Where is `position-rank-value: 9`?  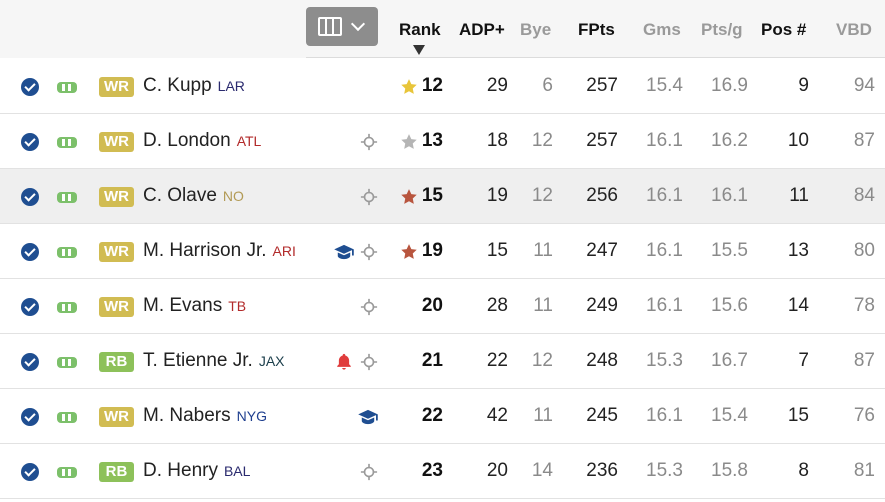 position-rank-value: 9 is located at coordinates (803, 85).